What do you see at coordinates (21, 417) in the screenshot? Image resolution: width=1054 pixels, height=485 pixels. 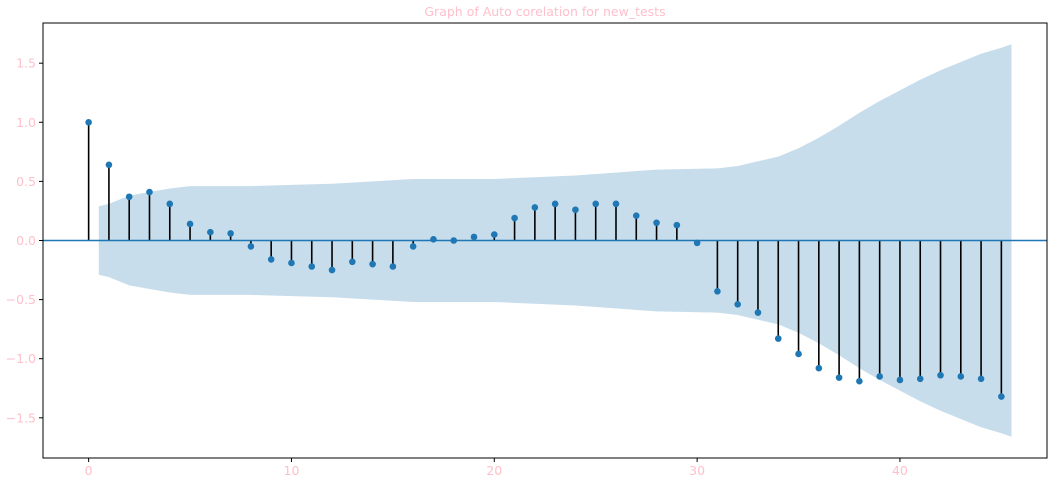 I see `y-tick-label-0: −1.5` at bounding box center [21, 417].